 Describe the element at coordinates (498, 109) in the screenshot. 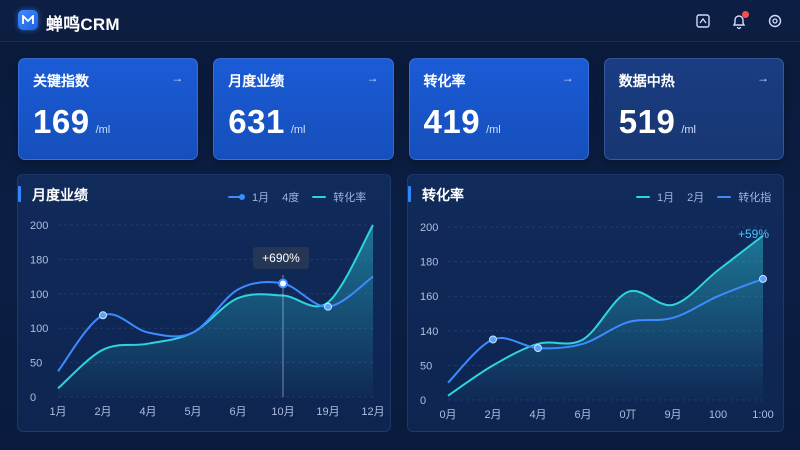

I see `kpi-card-conversion-rate: 转化率 → 419 /ml` at that location.